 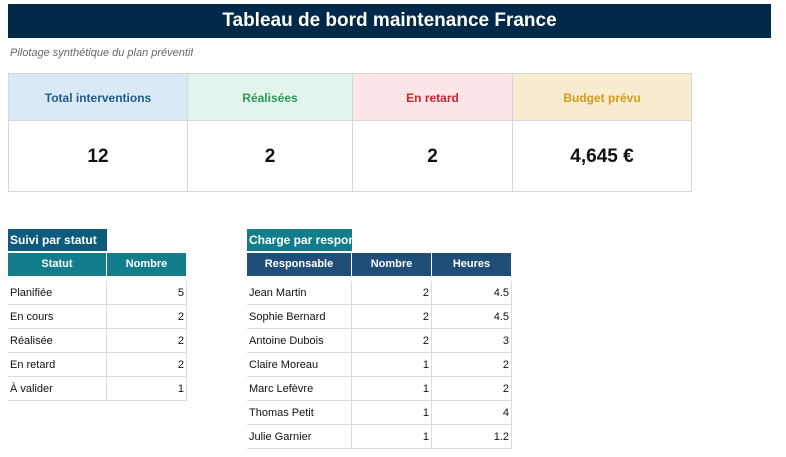 What do you see at coordinates (602, 156) in the screenshot?
I see `kpi-value: 4,645 €` at bounding box center [602, 156].